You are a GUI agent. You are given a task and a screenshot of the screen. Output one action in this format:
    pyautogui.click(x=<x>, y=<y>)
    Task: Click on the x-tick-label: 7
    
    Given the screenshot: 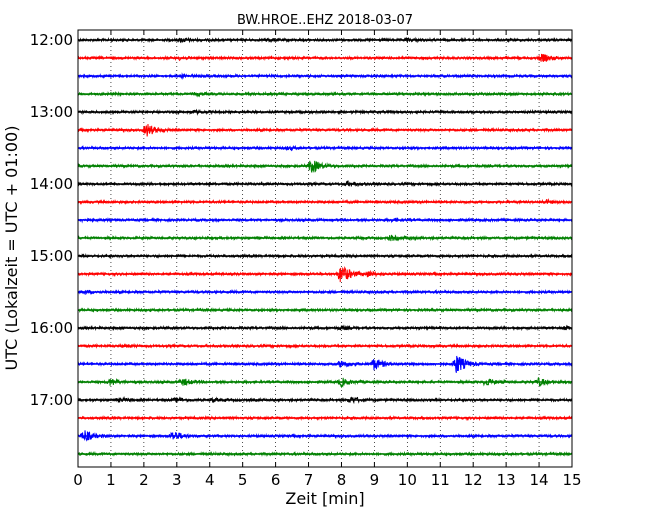 What is the action you would take?
    pyautogui.click(x=309, y=480)
    